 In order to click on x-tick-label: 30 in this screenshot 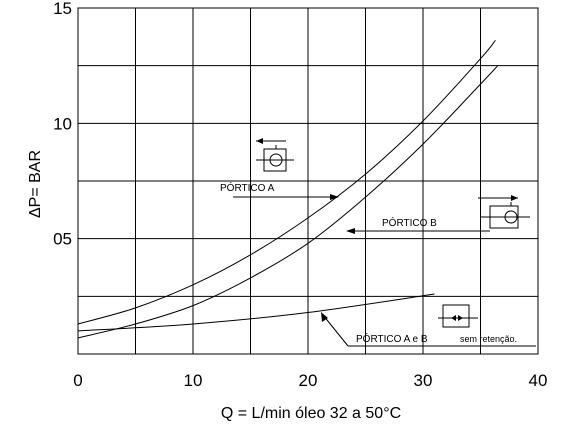, I will do `click(423, 380)`.